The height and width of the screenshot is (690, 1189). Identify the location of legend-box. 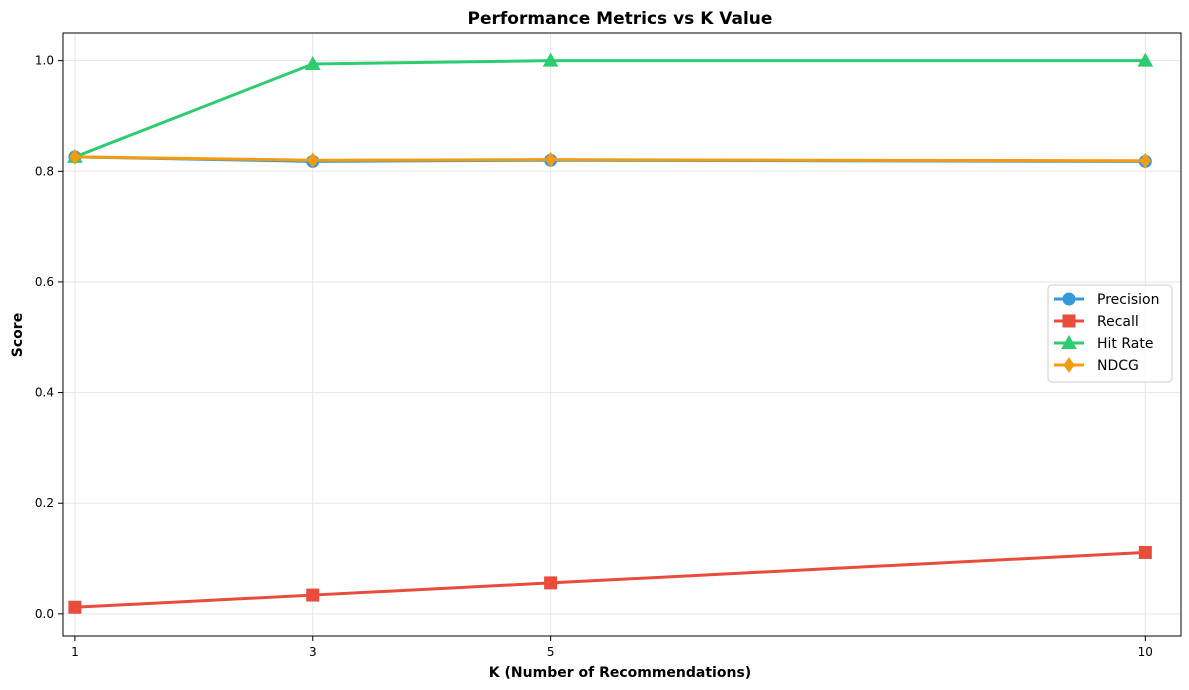
(1110, 333).